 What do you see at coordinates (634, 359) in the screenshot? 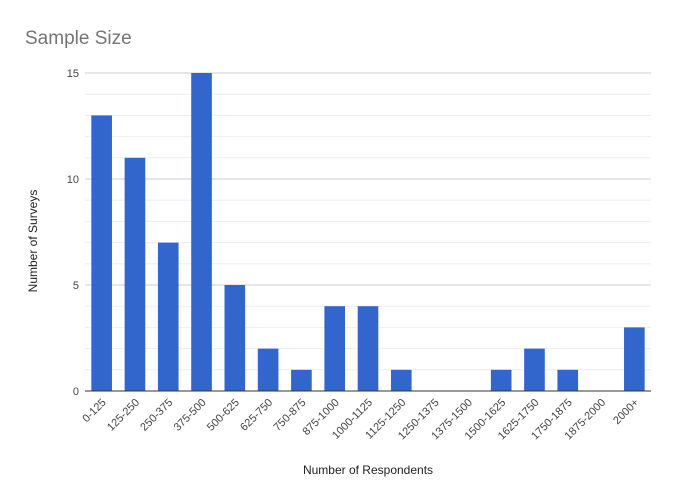
I see `bar-2000+` at bounding box center [634, 359].